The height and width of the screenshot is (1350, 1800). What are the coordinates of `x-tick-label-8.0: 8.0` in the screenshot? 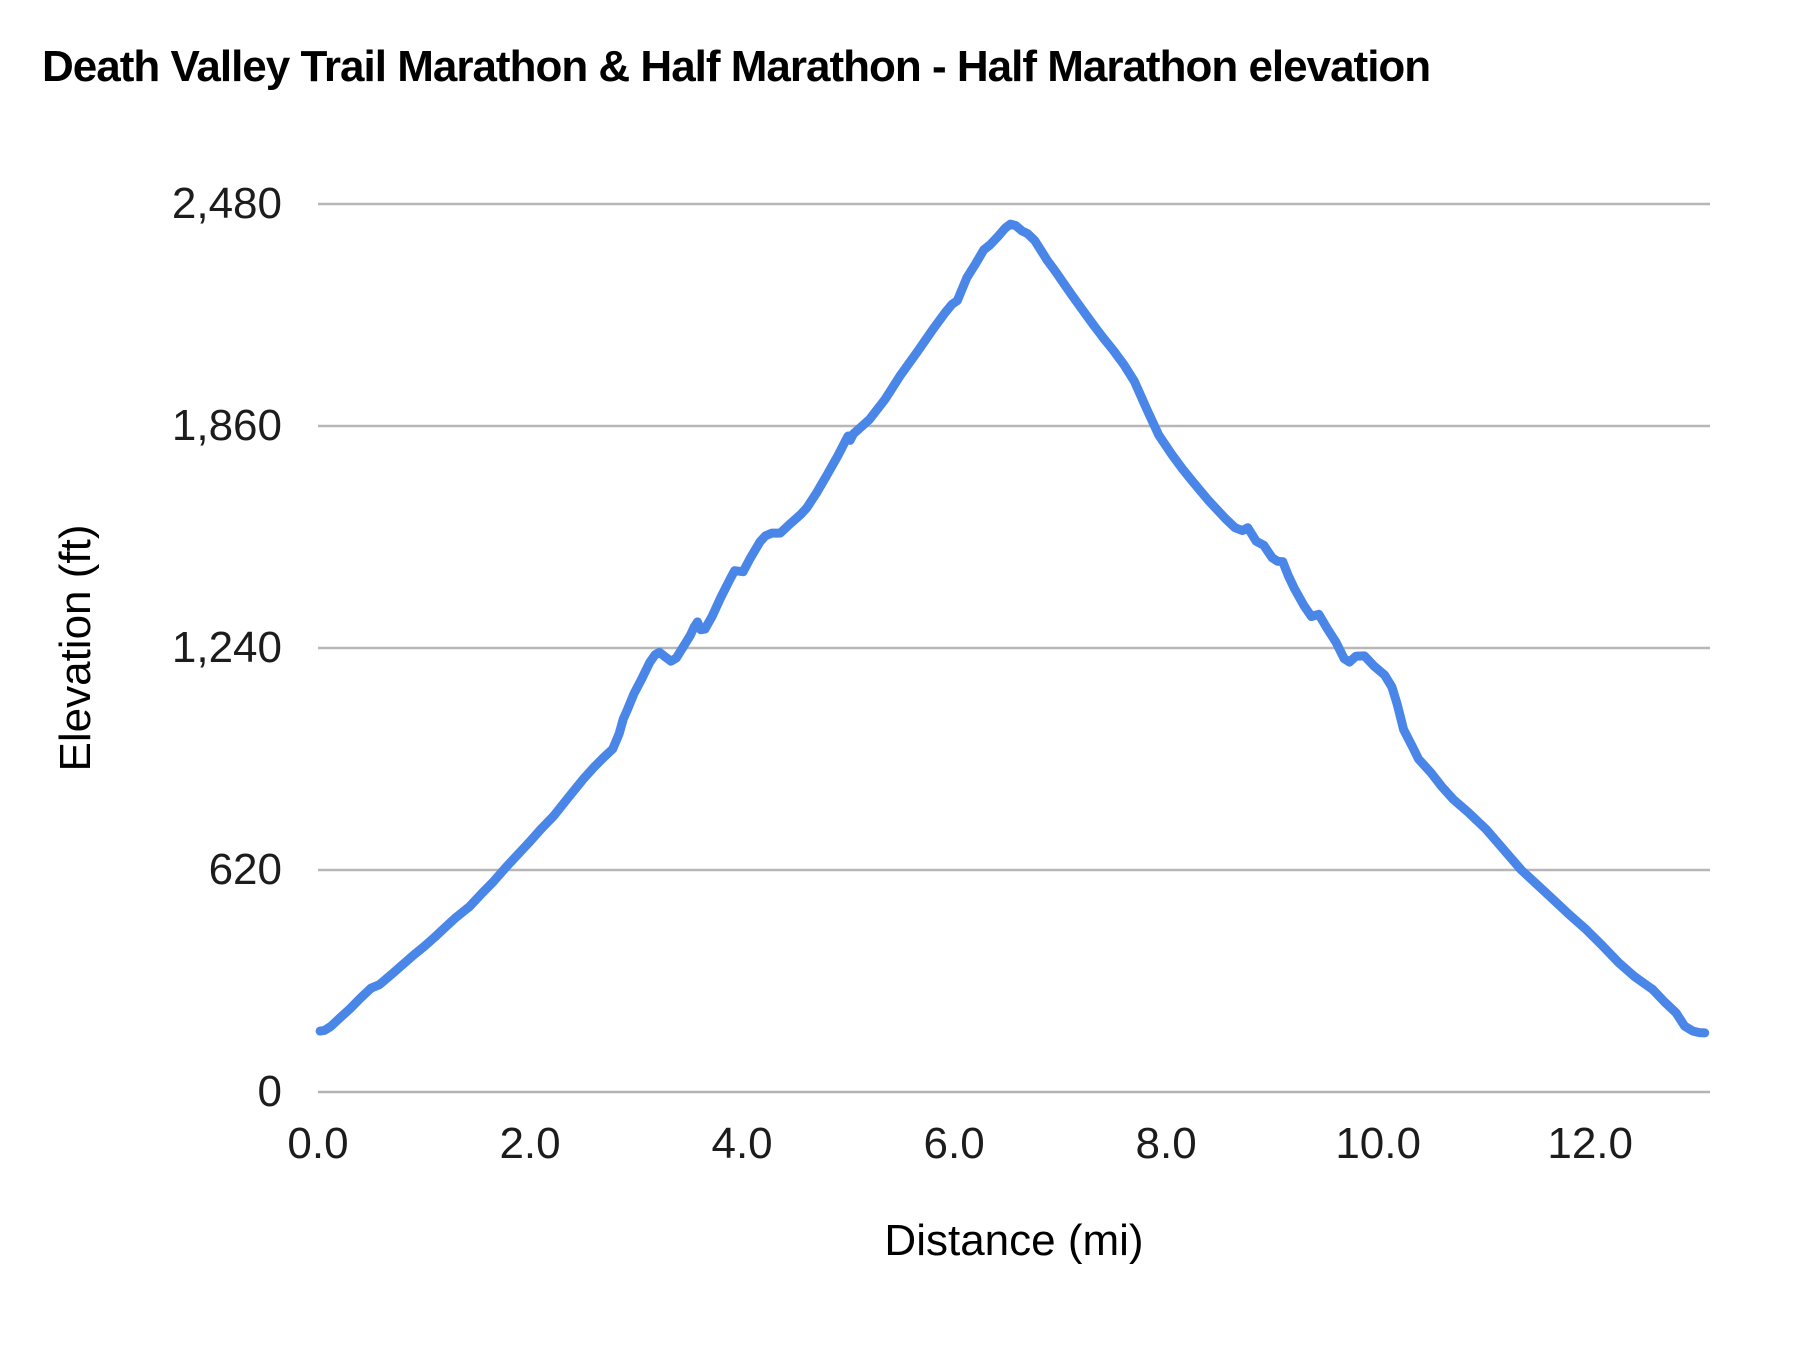 It's located at (1166, 1143).